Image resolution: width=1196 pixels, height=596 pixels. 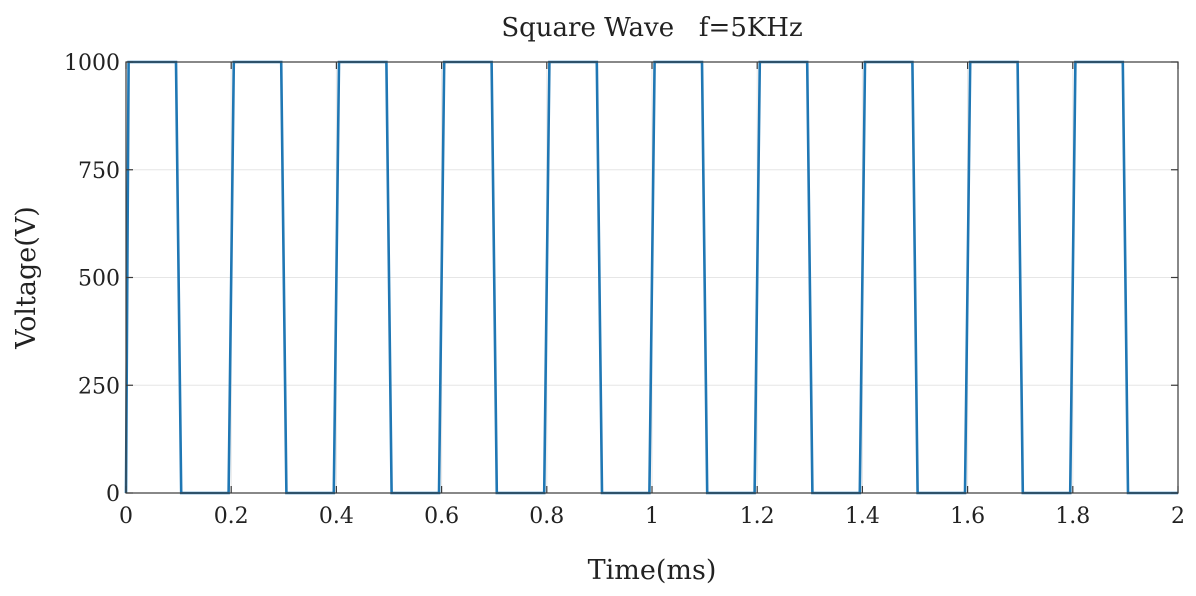 What do you see at coordinates (862, 516) in the screenshot?
I see `x-tick-label: 1.4` at bounding box center [862, 516].